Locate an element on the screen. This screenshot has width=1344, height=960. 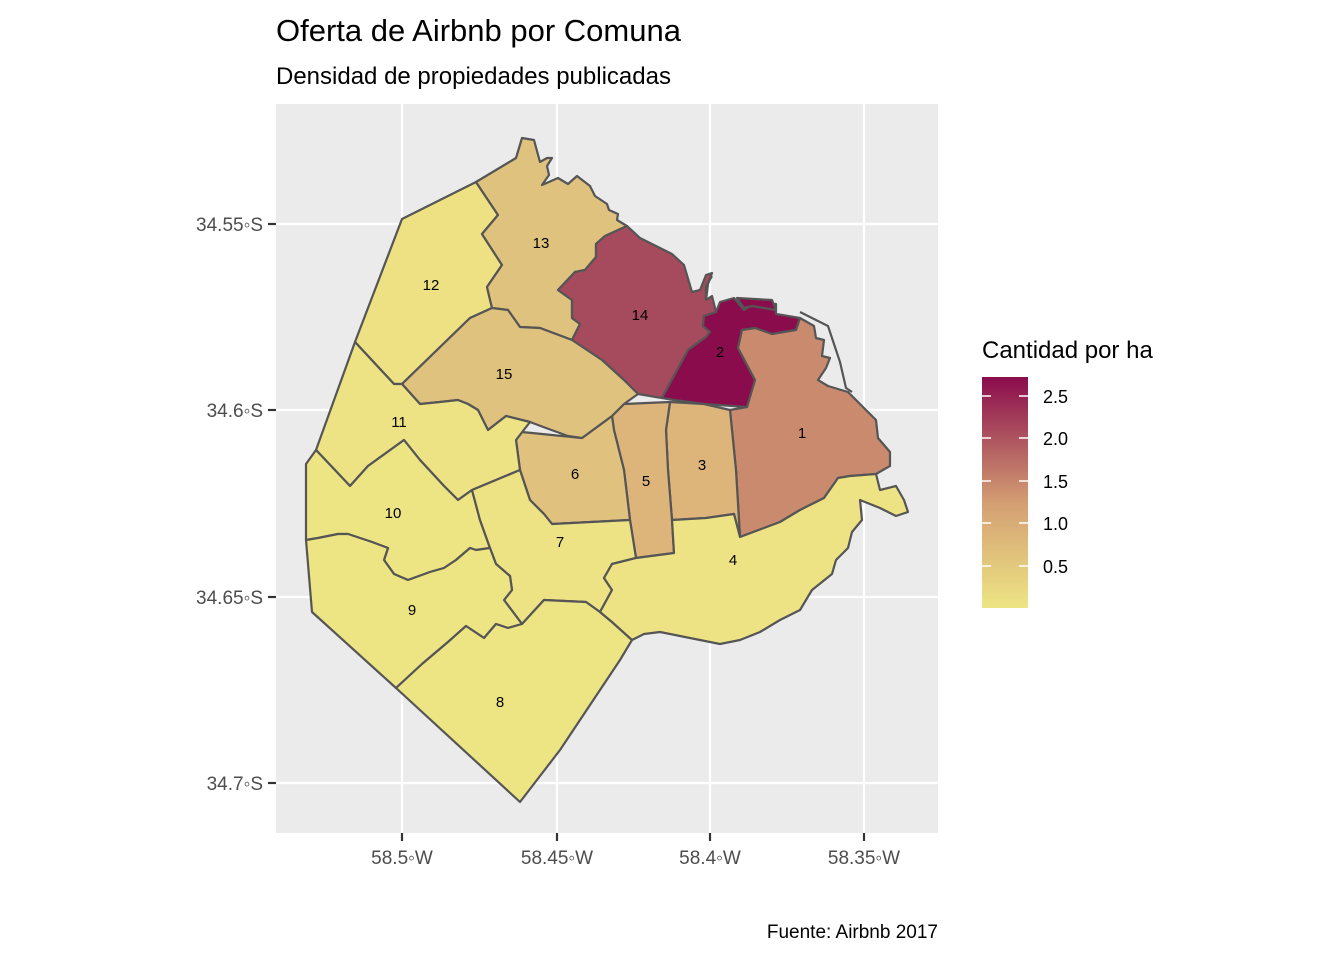
label-comuna-1: 1 is located at coordinates (802, 433).